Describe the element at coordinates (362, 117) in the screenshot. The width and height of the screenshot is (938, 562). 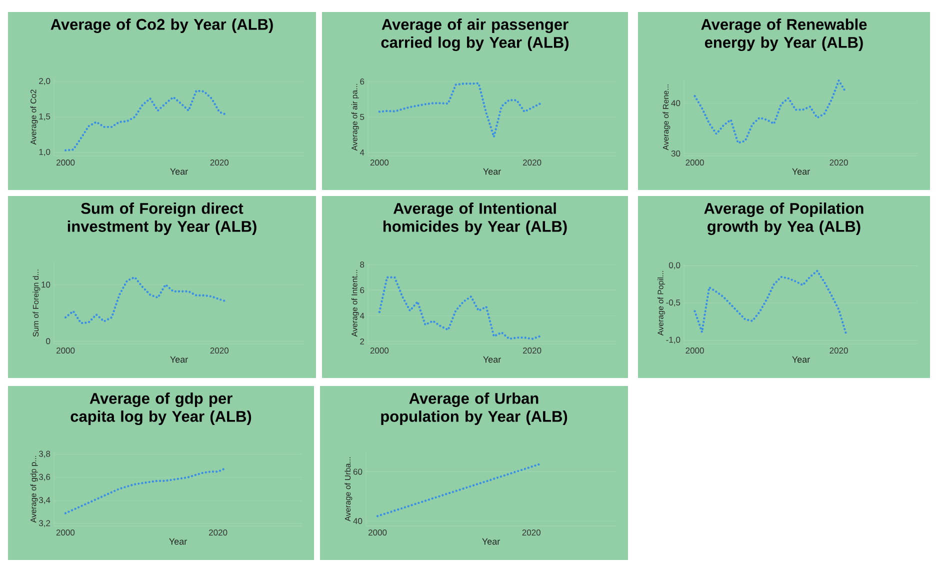
I see `y-tick-label: 5` at that location.